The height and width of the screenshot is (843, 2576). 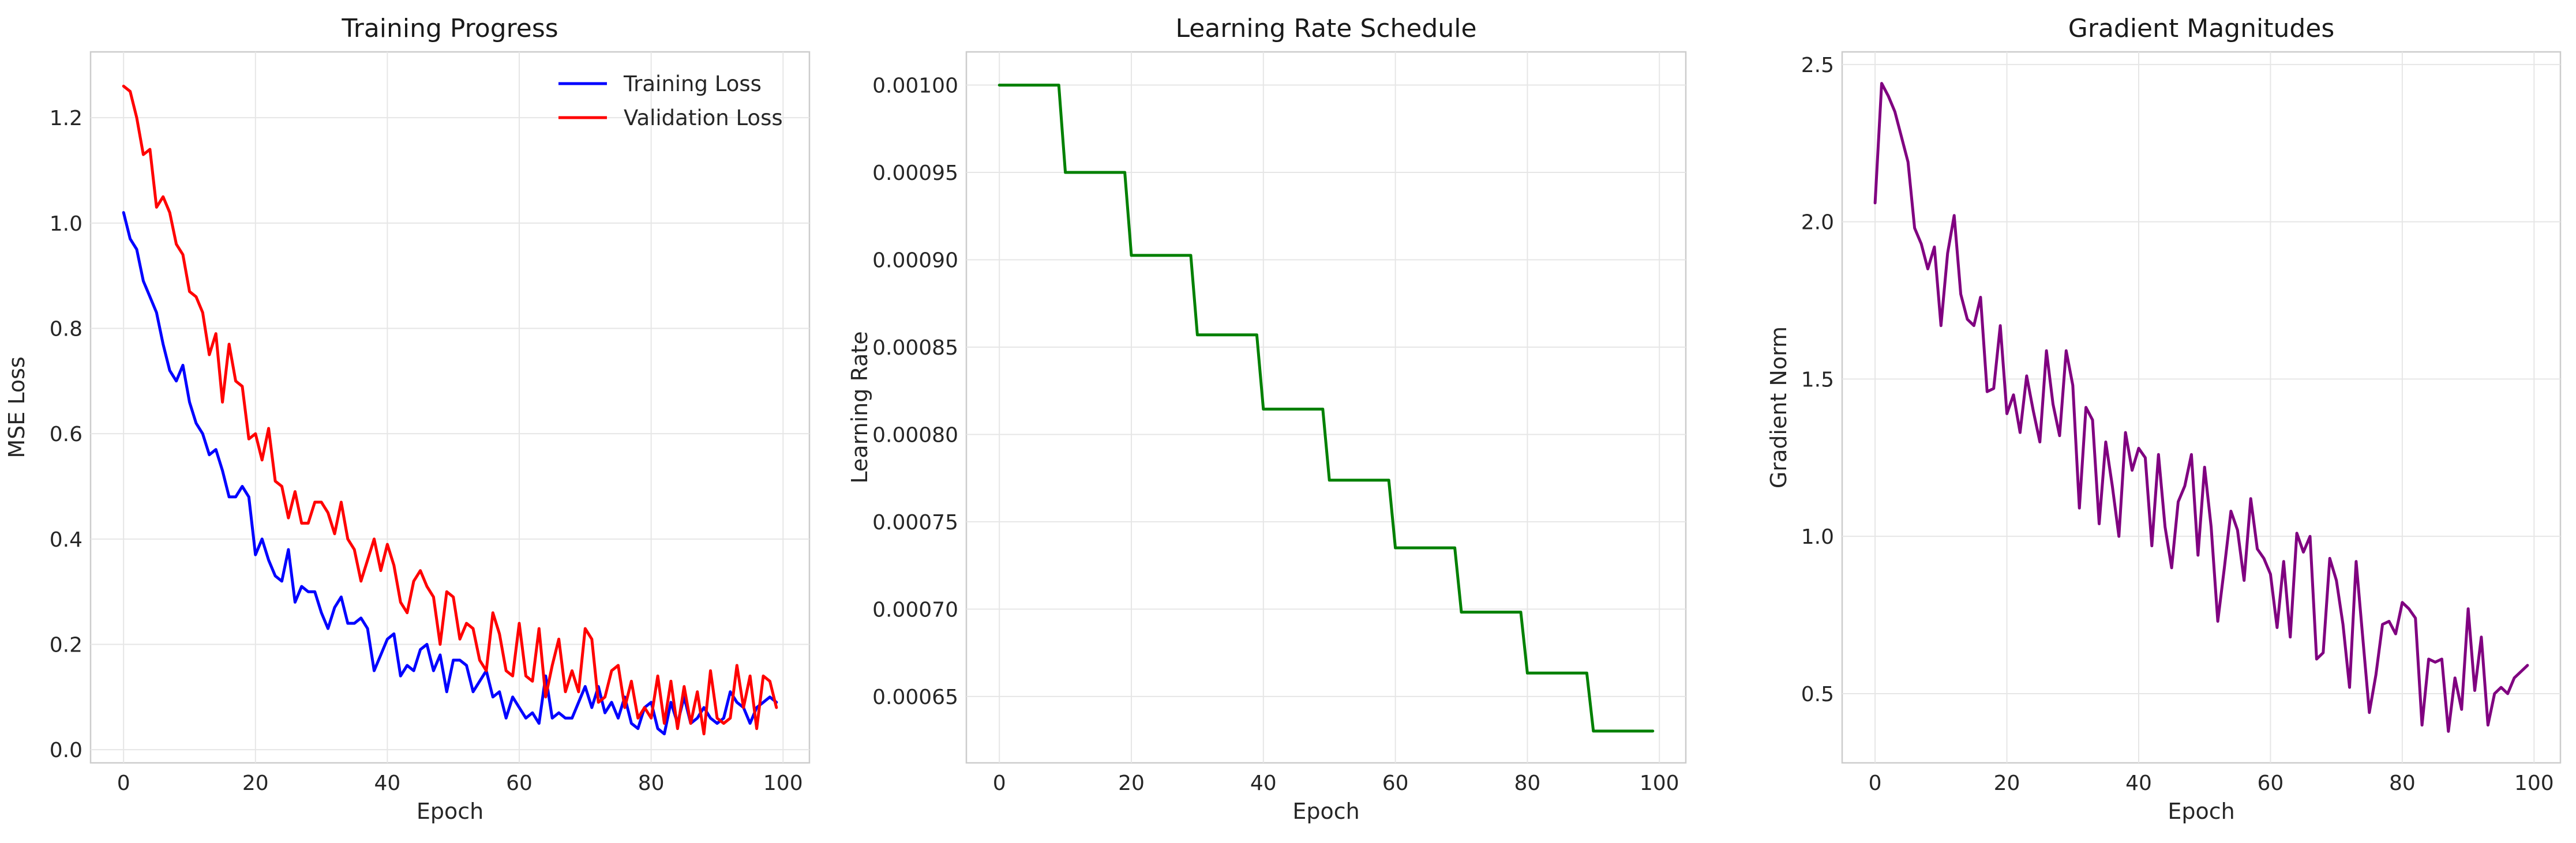 I want to click on y-axis-label: MSE Loss, so click(x=16, y=407).